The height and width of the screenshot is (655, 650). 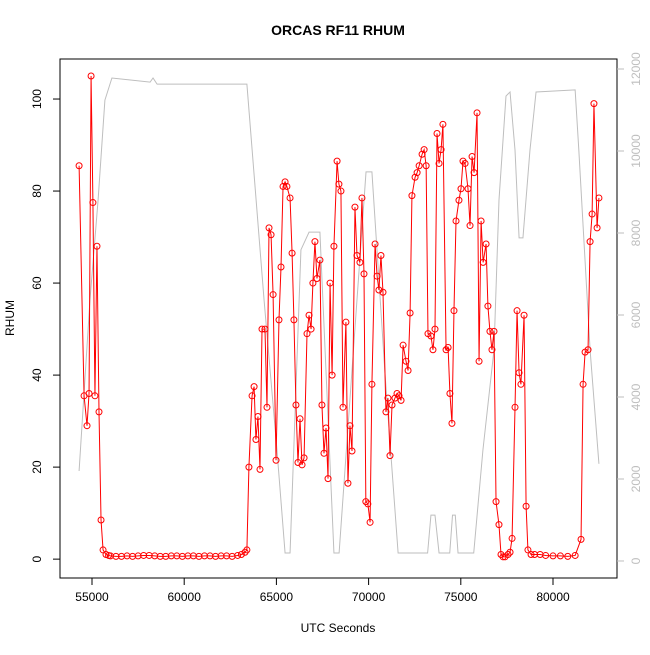 I want to click on x-tick-label: 75000, so click(x=461, y=597).